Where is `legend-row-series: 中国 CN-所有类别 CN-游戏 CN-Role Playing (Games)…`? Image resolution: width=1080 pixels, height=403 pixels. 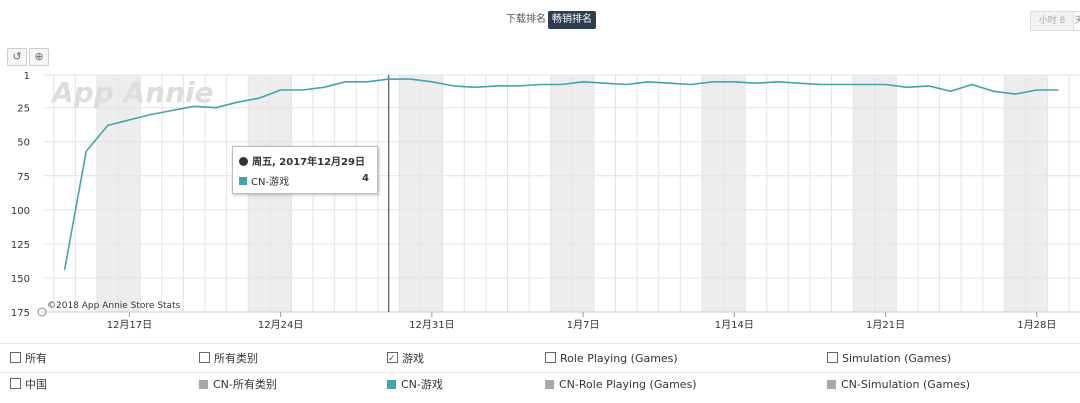 legend-row-series: 中国 CN-所有类别 CN-游戏 CN-Role Playing (Games)… is located at coordinates (540, 385).